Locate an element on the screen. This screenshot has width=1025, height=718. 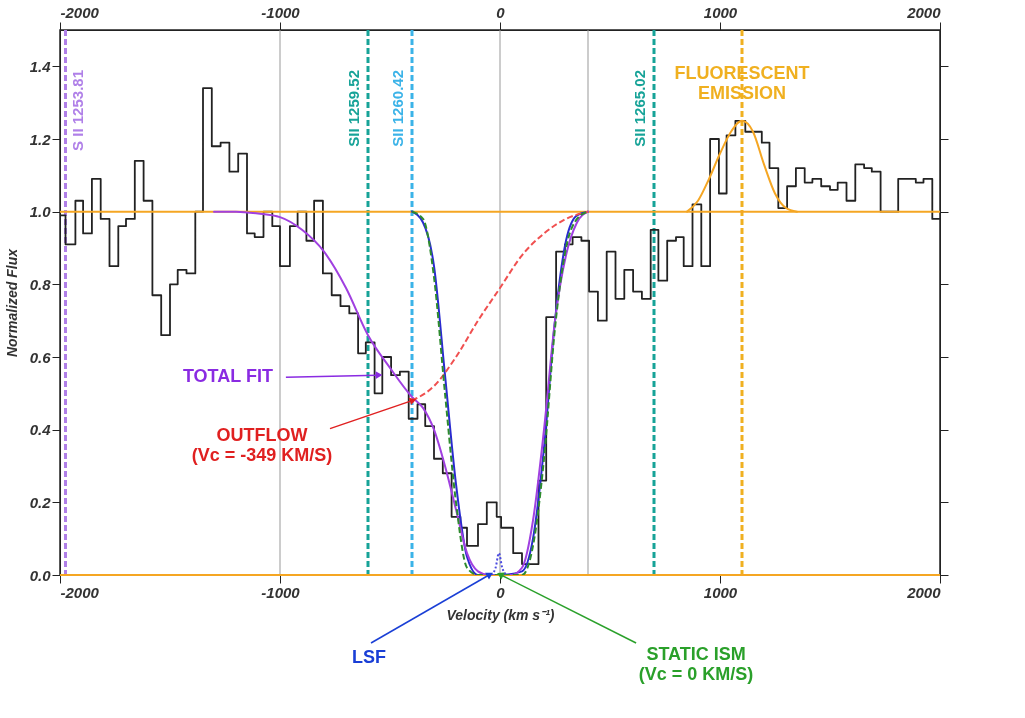
x-tick-label: -2000 is located at coordinates (80, 592).